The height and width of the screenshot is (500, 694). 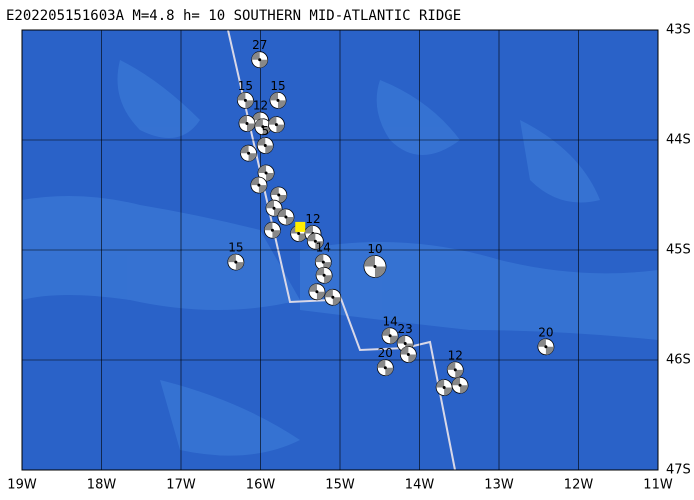 What do you see at coordinates (678, 140) in the screenshot?
I see `lat-label: 44S` at bounding box center [678, 140].